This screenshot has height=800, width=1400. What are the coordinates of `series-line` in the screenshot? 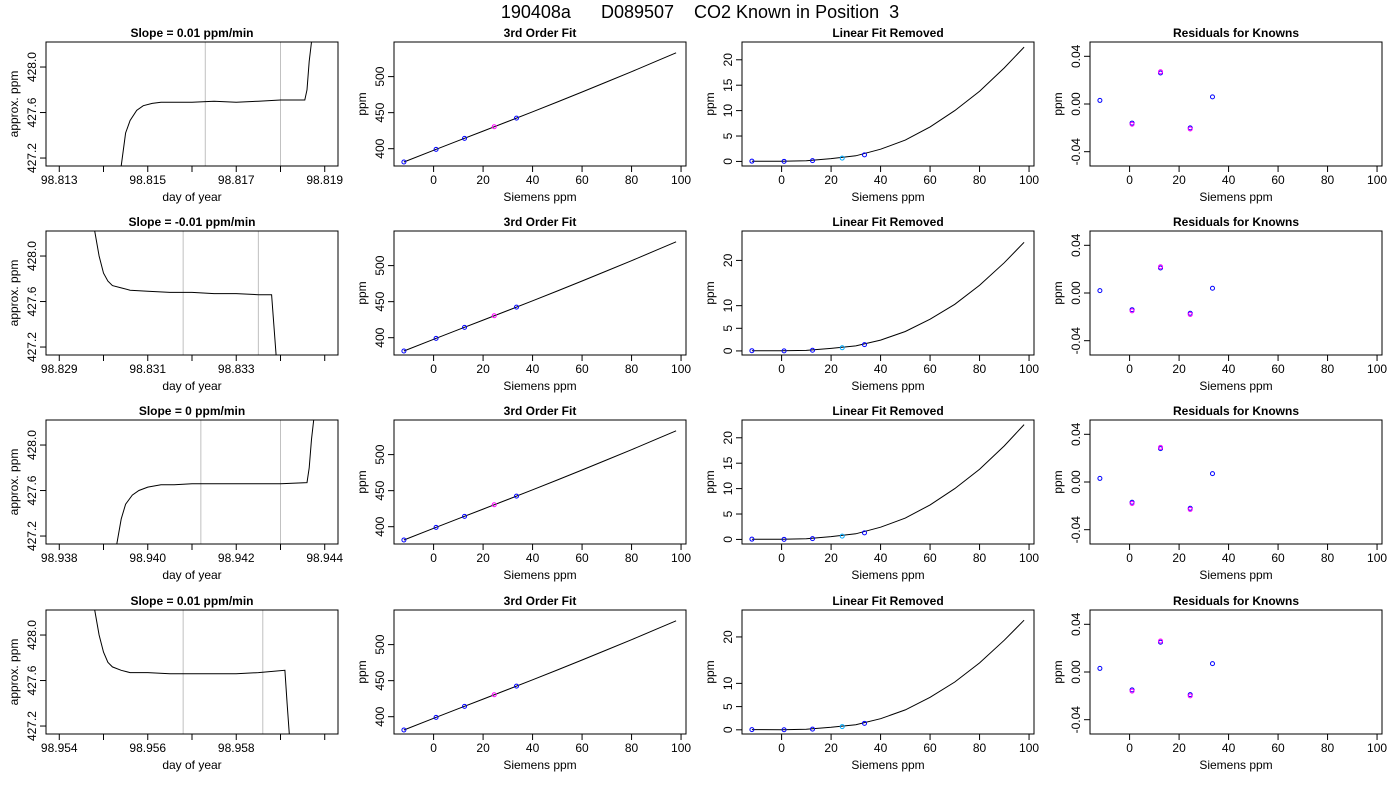 It's located at (185, 293).